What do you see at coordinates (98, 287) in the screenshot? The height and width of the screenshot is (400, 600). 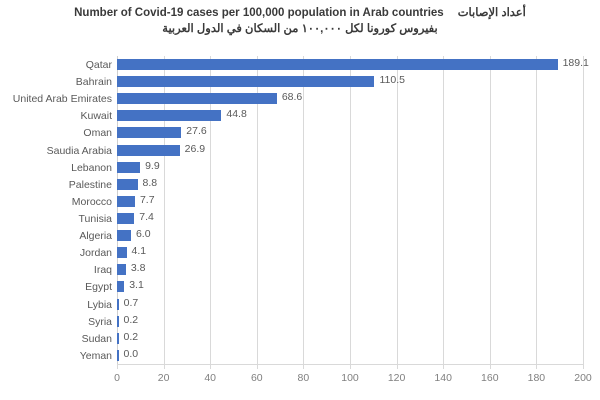 I see `category-label-egypt: Egypt` at bounding box center [98, 287].